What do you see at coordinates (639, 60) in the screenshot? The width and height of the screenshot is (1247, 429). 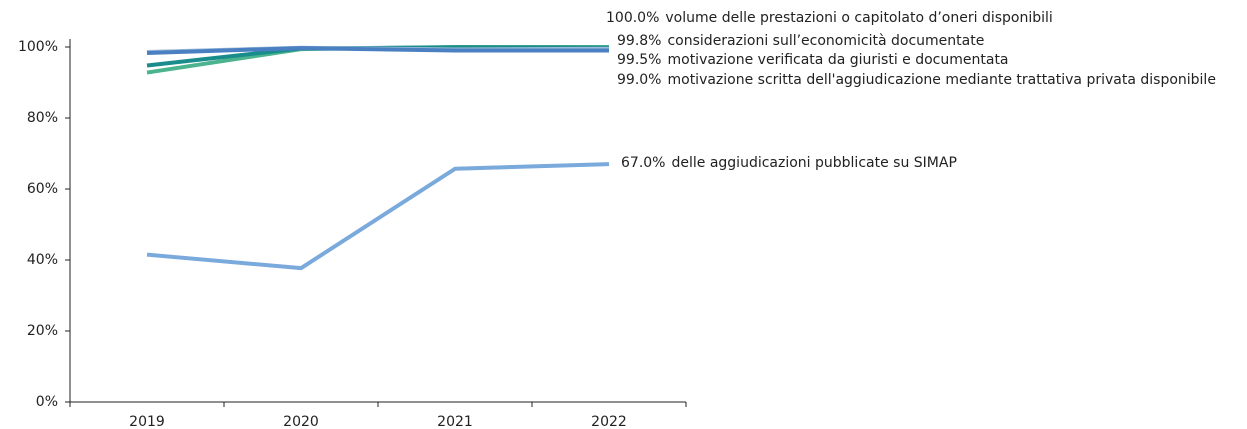 I see `value-label: 99.5%` at bounding box center [639, 60].